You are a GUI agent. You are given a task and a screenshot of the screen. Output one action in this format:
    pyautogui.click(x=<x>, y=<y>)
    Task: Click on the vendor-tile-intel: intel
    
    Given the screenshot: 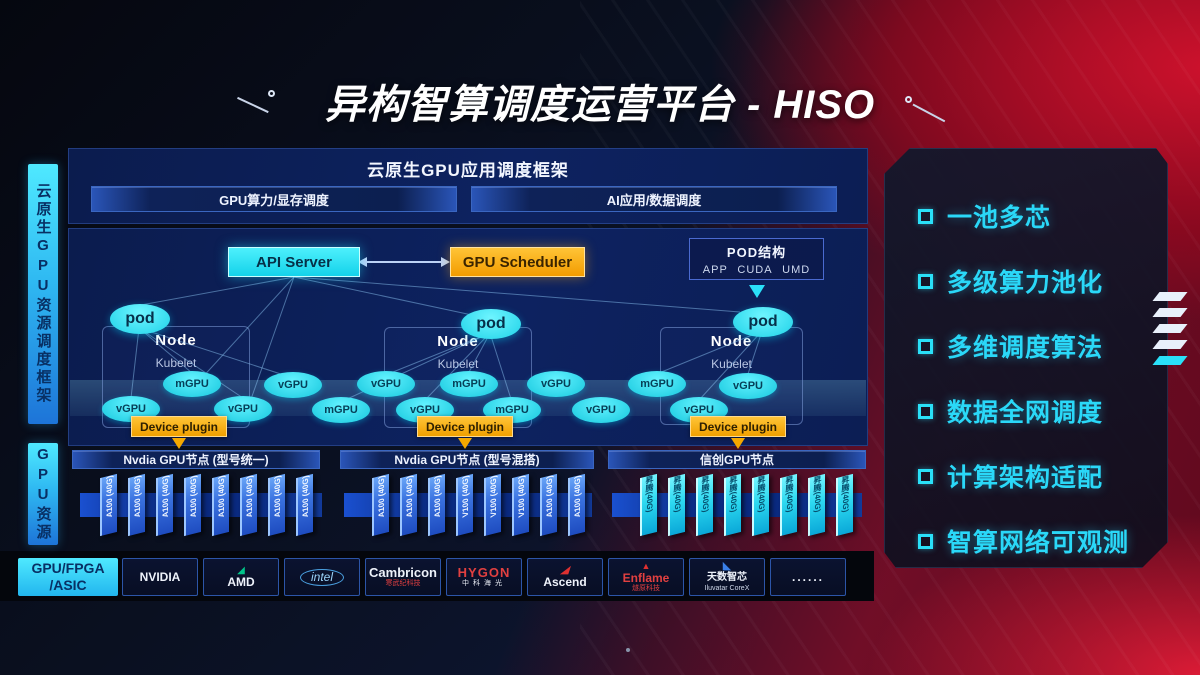 What is the action you would take?
    pyautogui.click(x=322, y=577)
    